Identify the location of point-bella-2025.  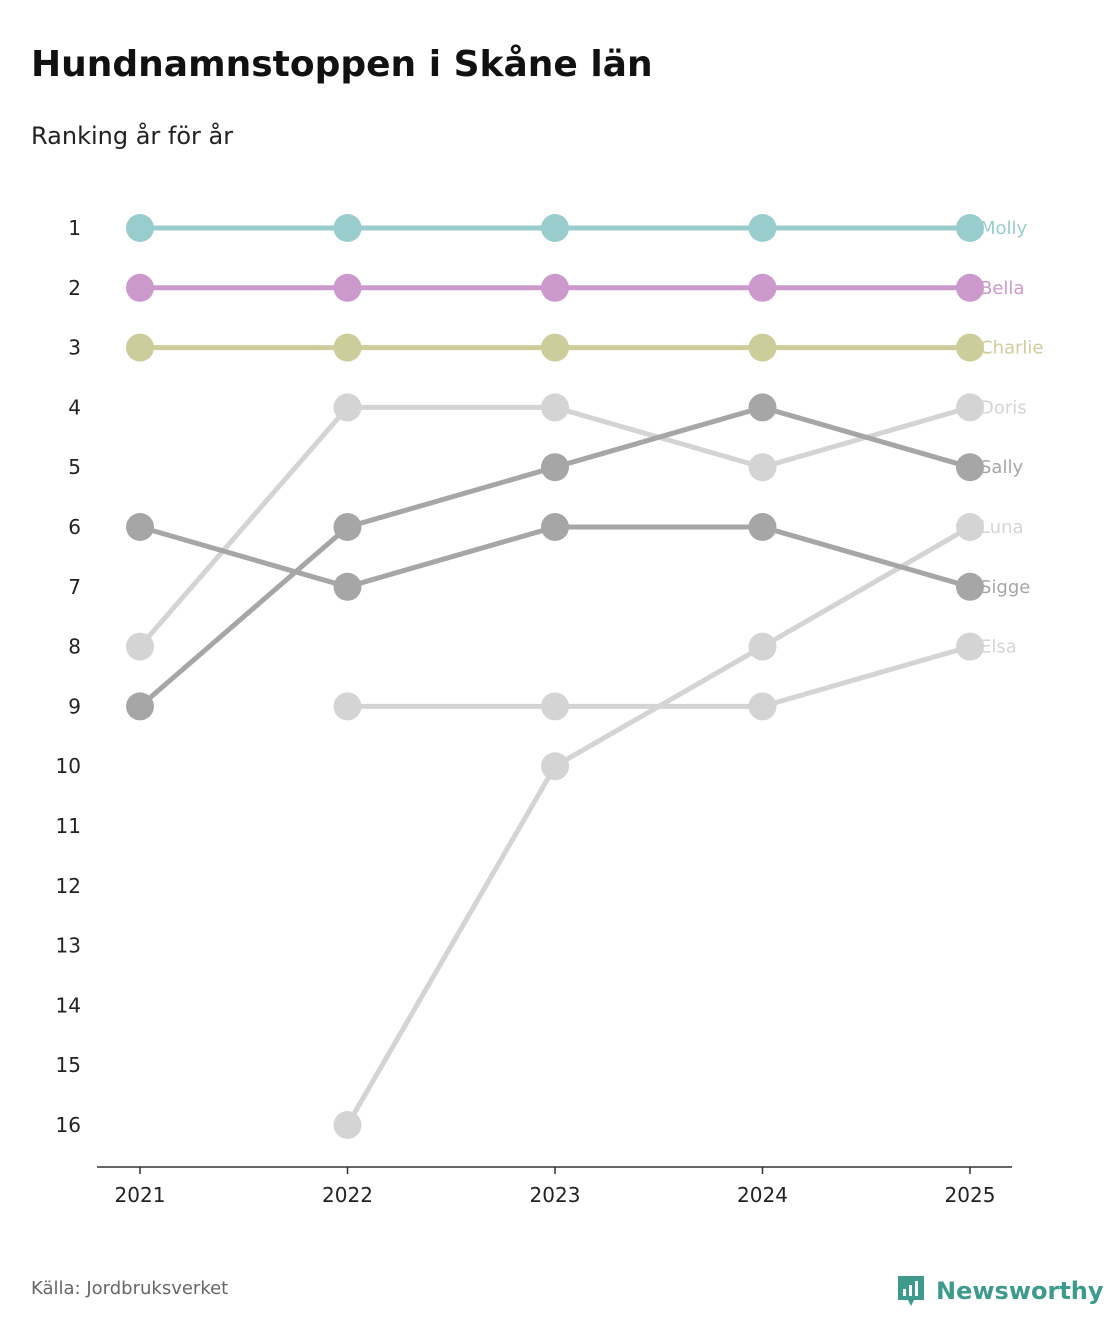
(970, 287).